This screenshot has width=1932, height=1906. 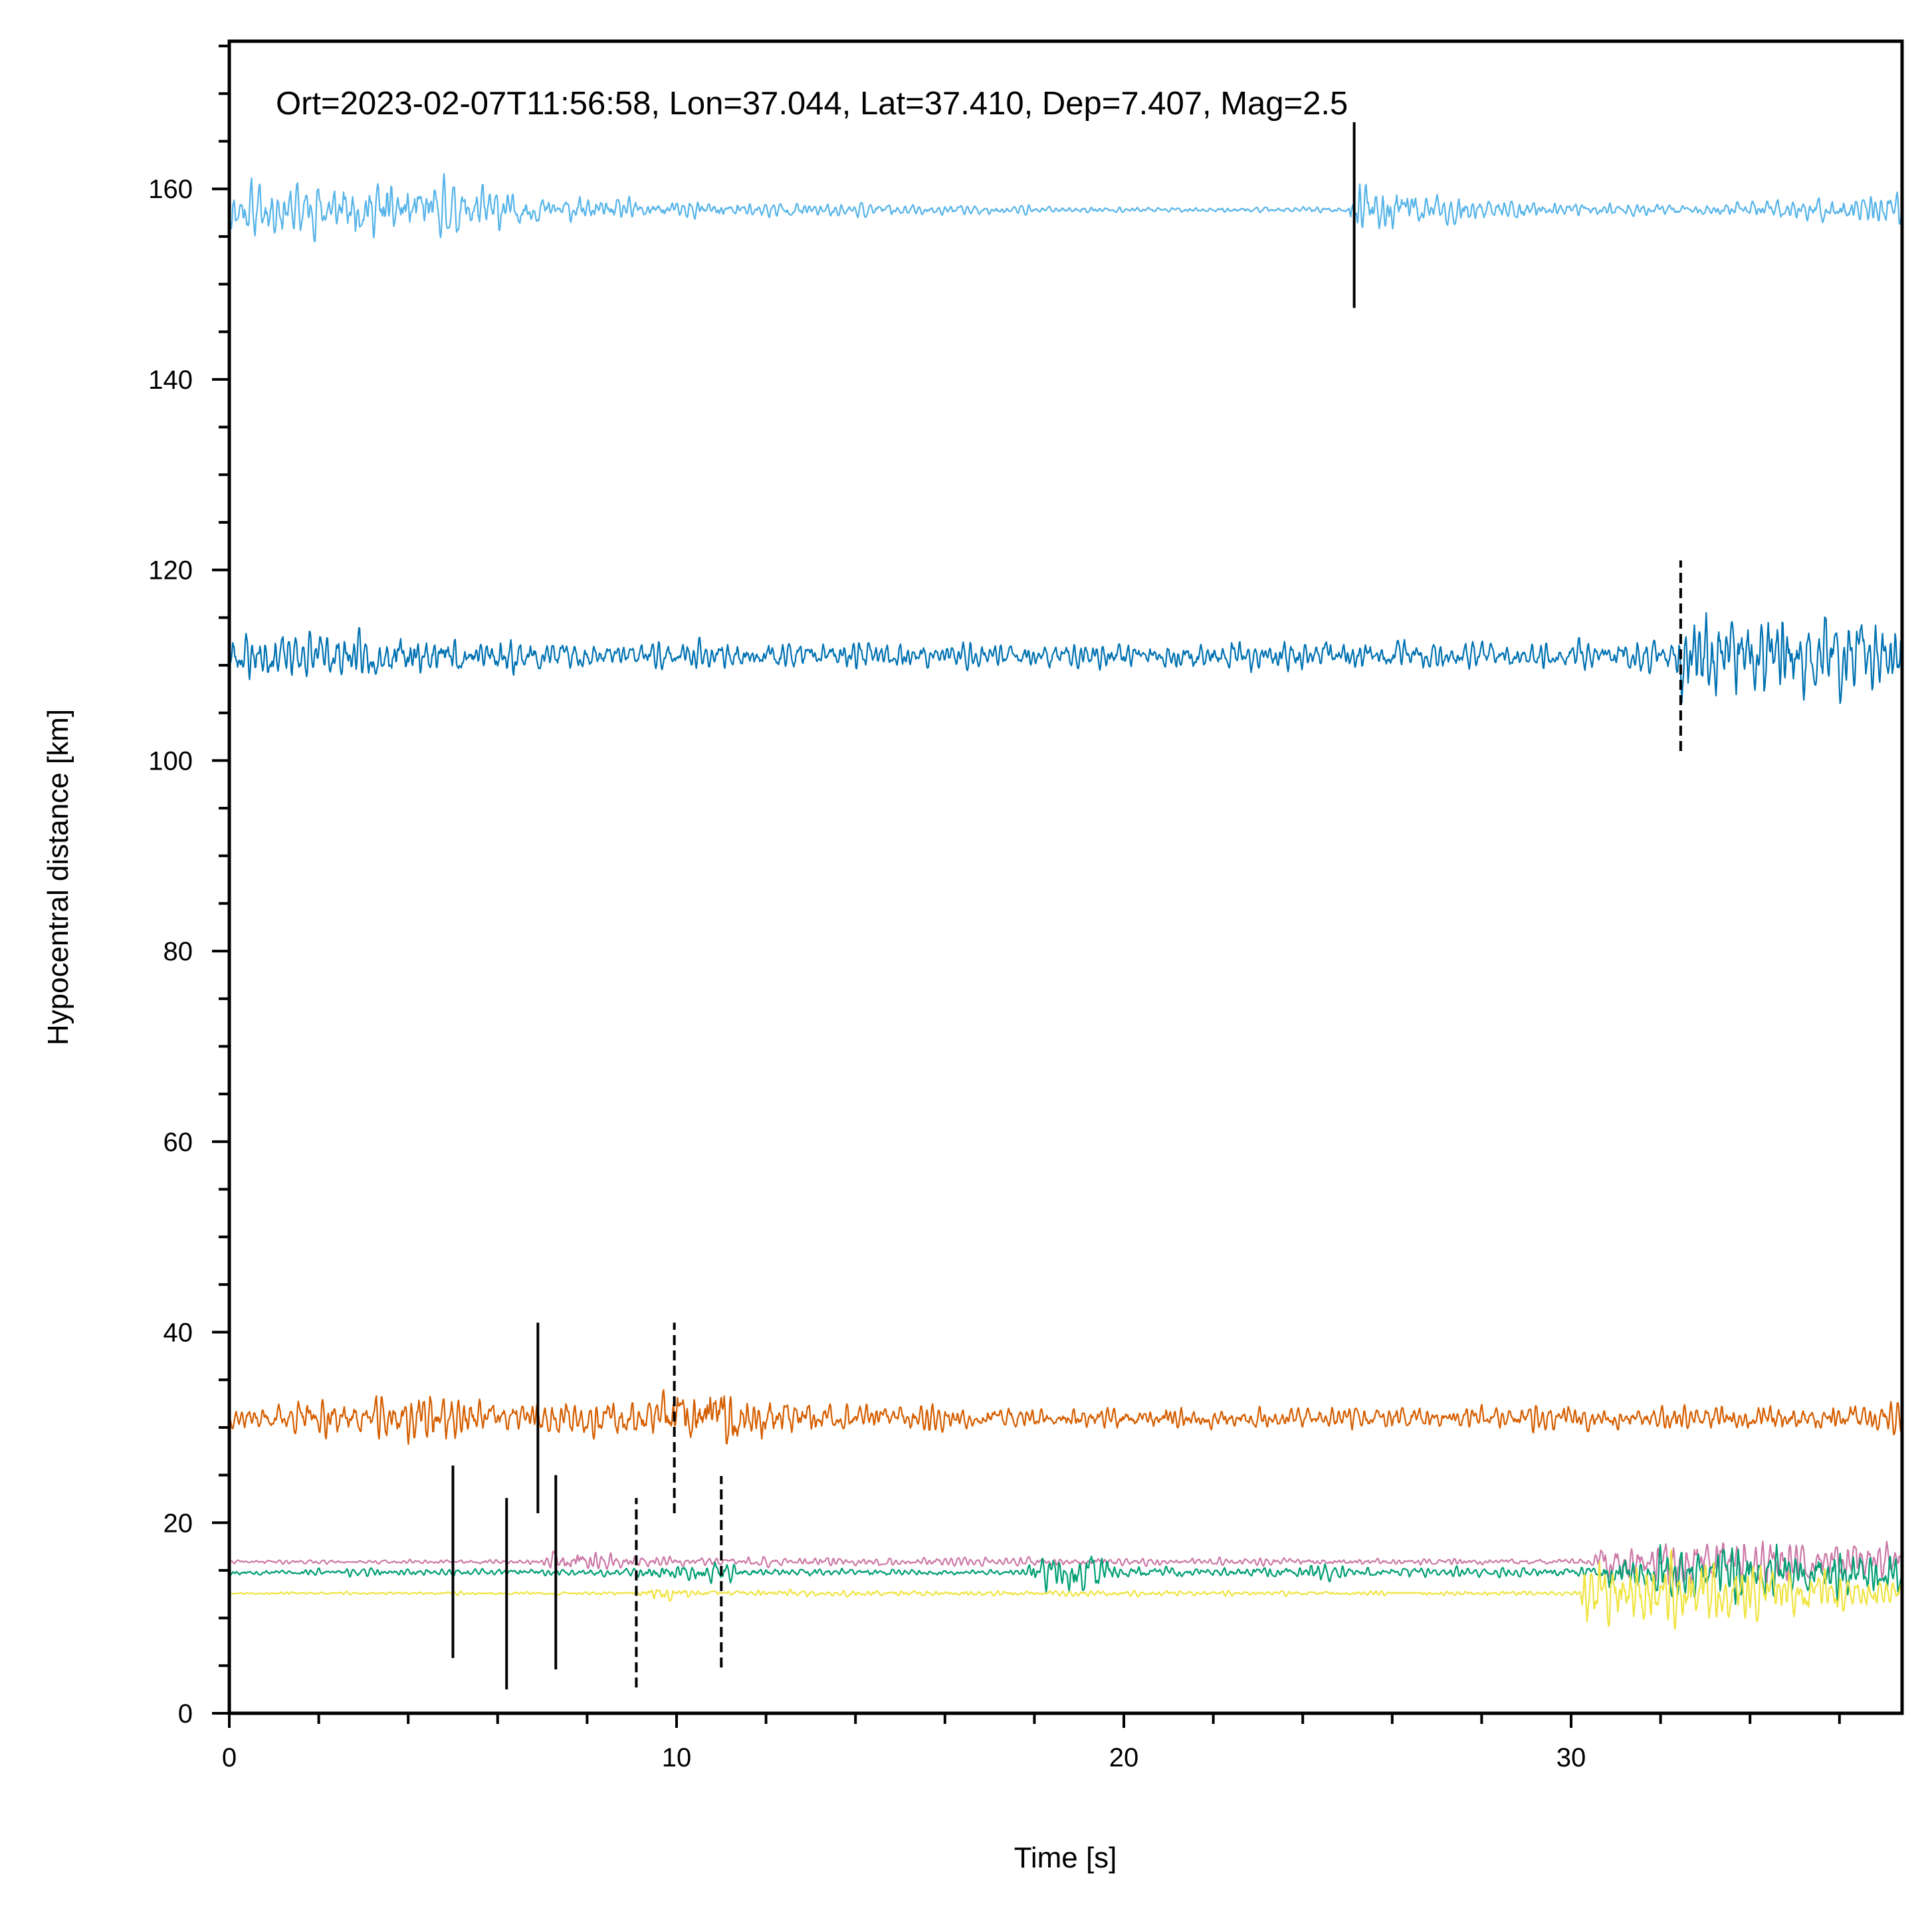 I want to click on y-tick-label: 0, so click(x=185, y=1714).